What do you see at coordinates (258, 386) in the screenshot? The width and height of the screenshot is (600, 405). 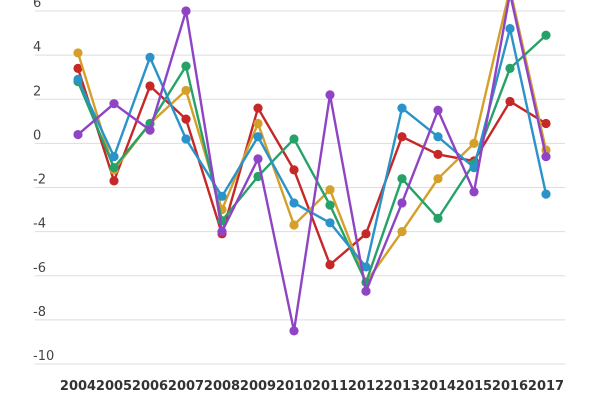 I see `x-tick-label: 2009` at bounding box center [258, 386].